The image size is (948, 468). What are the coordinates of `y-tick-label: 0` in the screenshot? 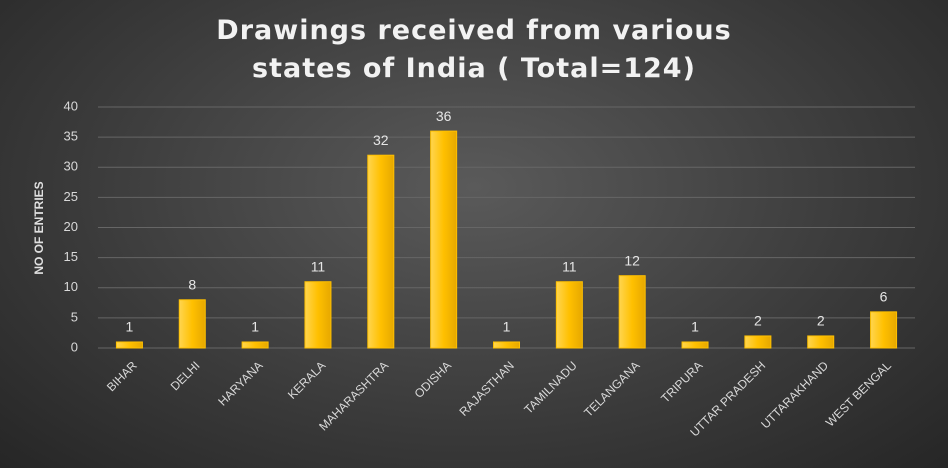 It's located at (74, 346).